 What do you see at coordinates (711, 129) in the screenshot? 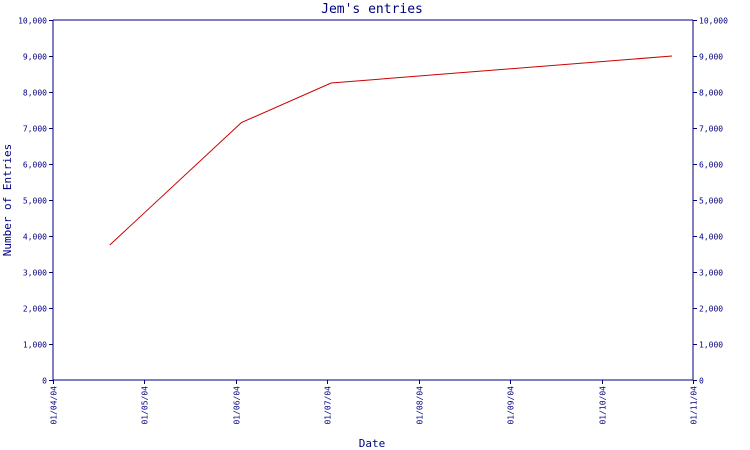
I see `y-tick-label-right: 7,000` at bounding box center [711, 129].